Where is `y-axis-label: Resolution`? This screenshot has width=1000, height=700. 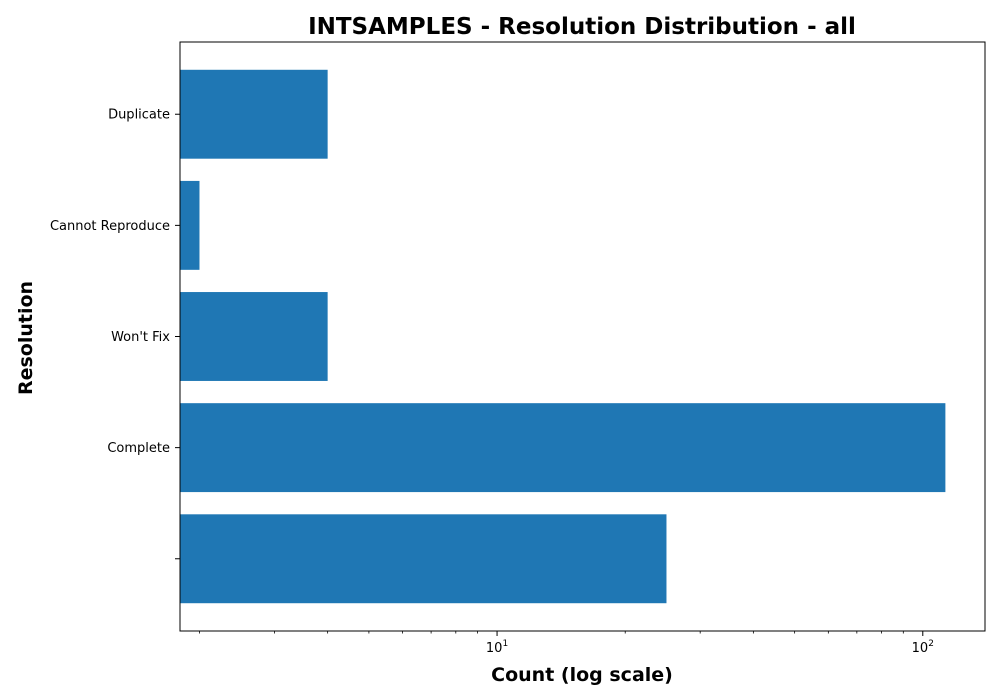
y-axis-label: Resolution is located at coordinates (26, 338).